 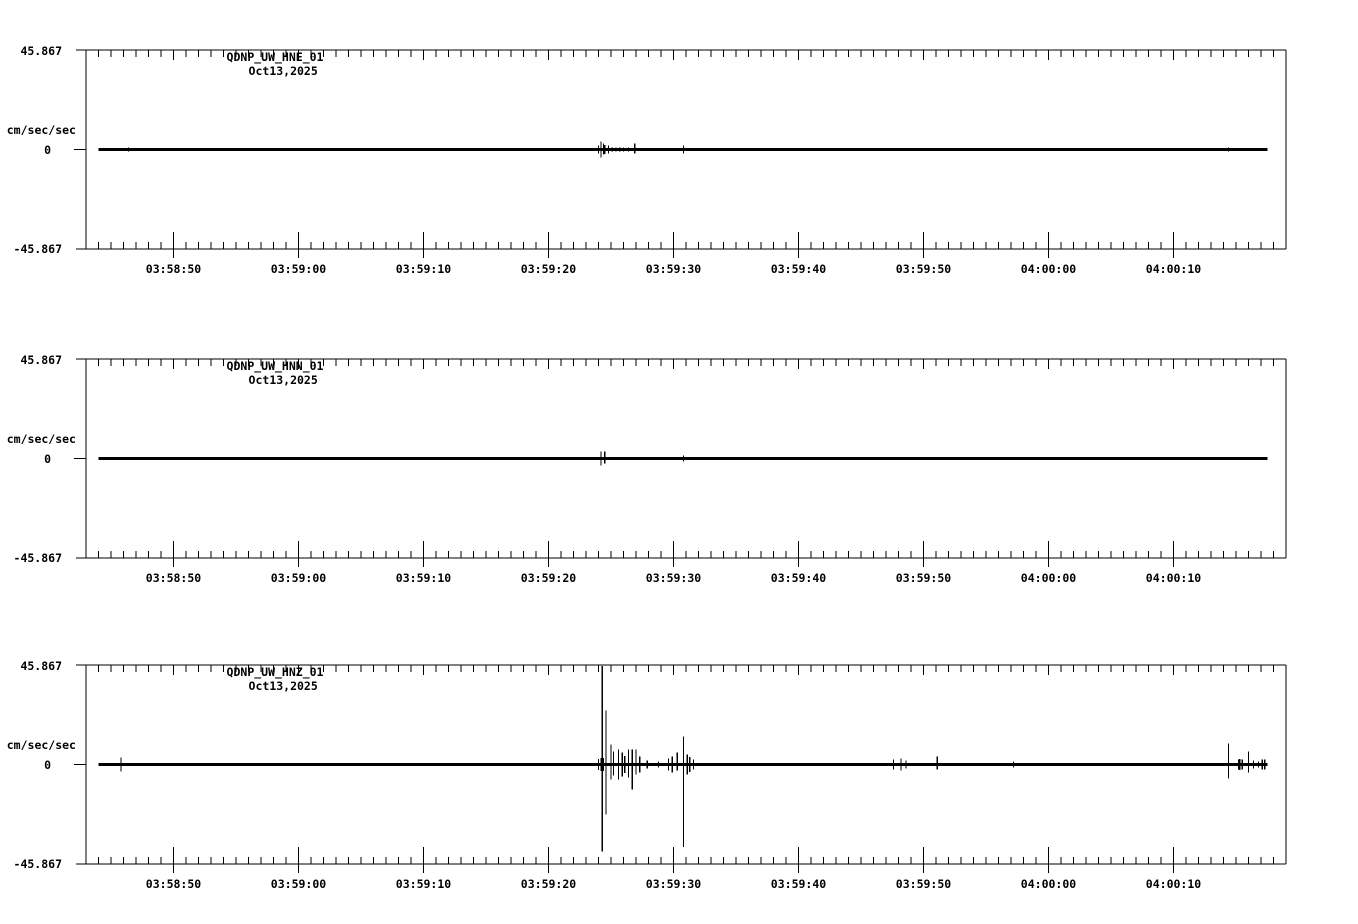 I want to click on panel-title: QDNP_UW_HNN_01 Oct13,2025, so click(x=254, y=366).